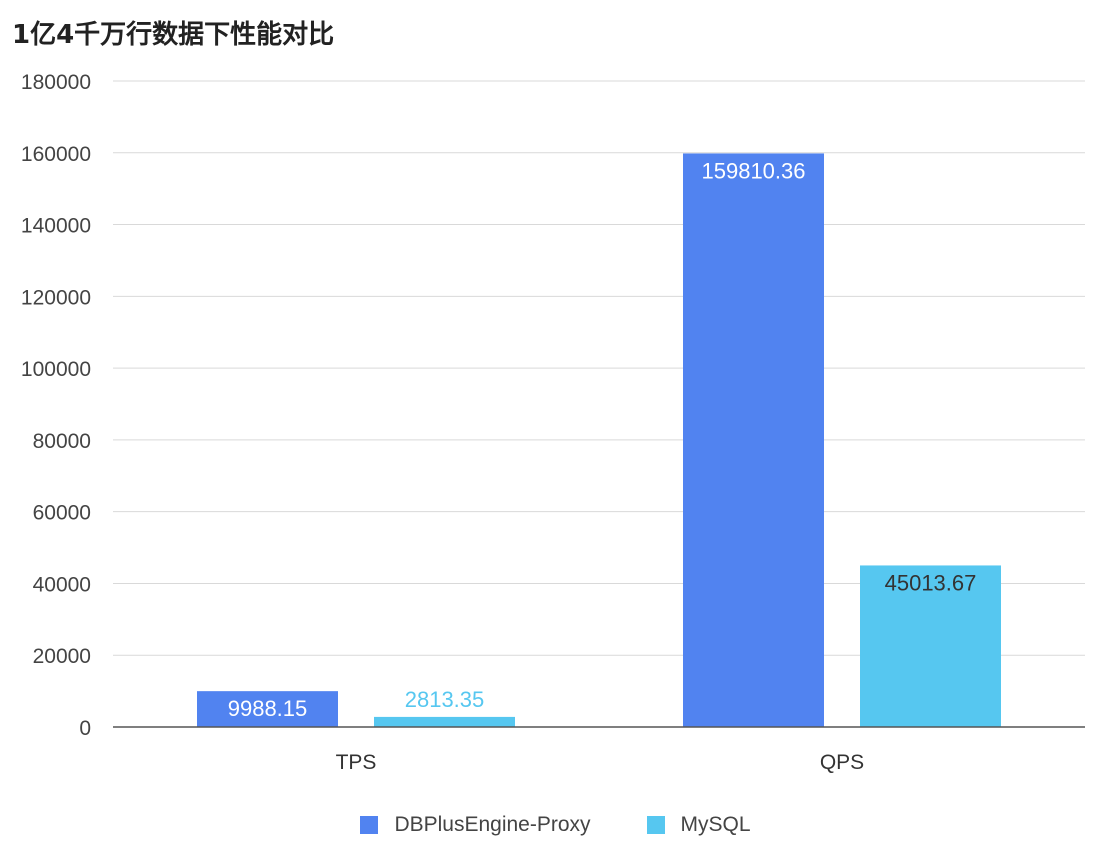 The height and width of the screenshot is (861, 1111). What do you see at coordinates (930, 646) in the screenshot?
I see `bar-mysql-qps` at bounding box center [930, 646].